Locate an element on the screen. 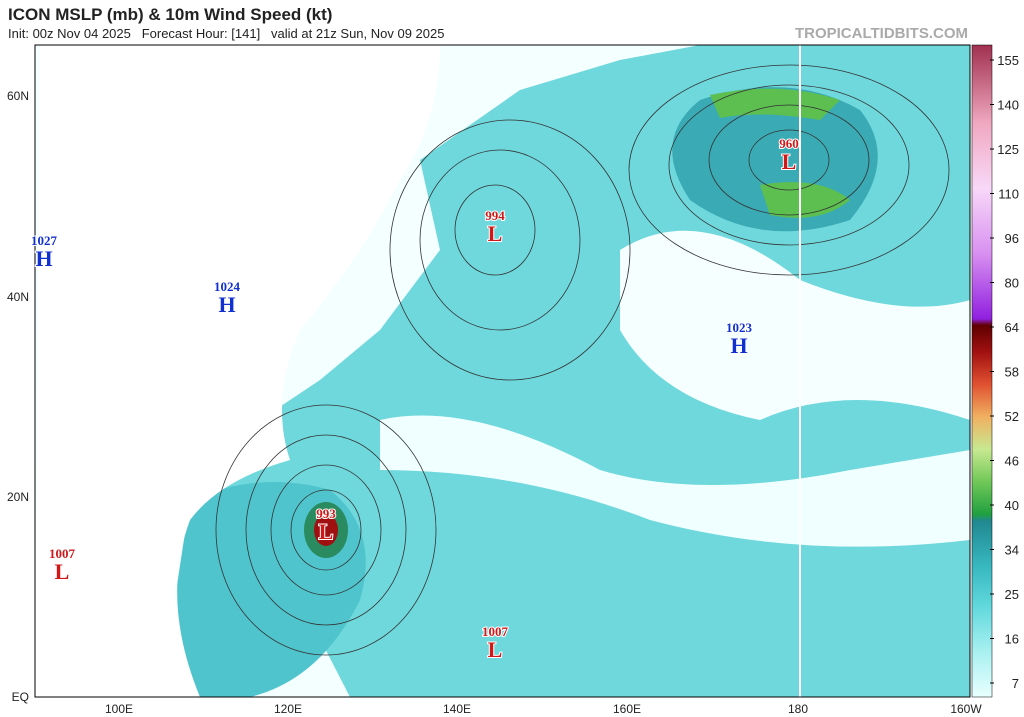  pressure-value: 994 is located at coordinates (495, 215).